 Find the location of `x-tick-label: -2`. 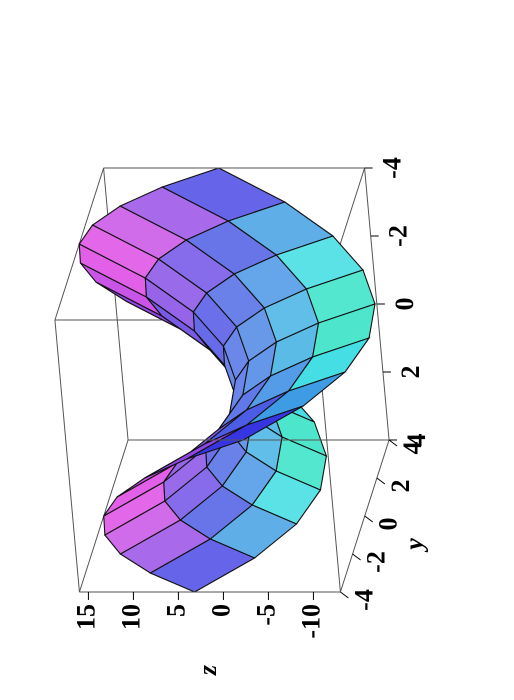

x-tick-label: -2 is located at coordinates (398, 236).